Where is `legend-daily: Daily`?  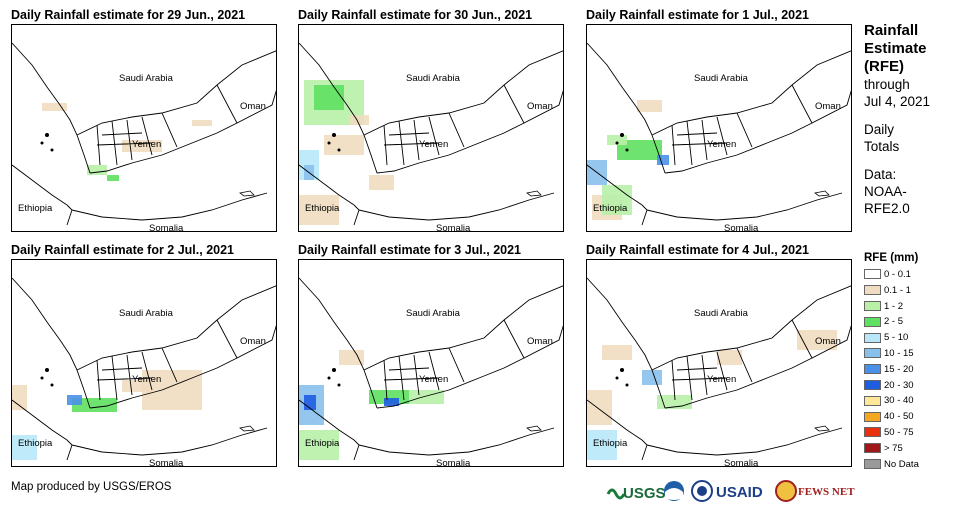
legend-daily: Daily is located at coordinates (879, 129).